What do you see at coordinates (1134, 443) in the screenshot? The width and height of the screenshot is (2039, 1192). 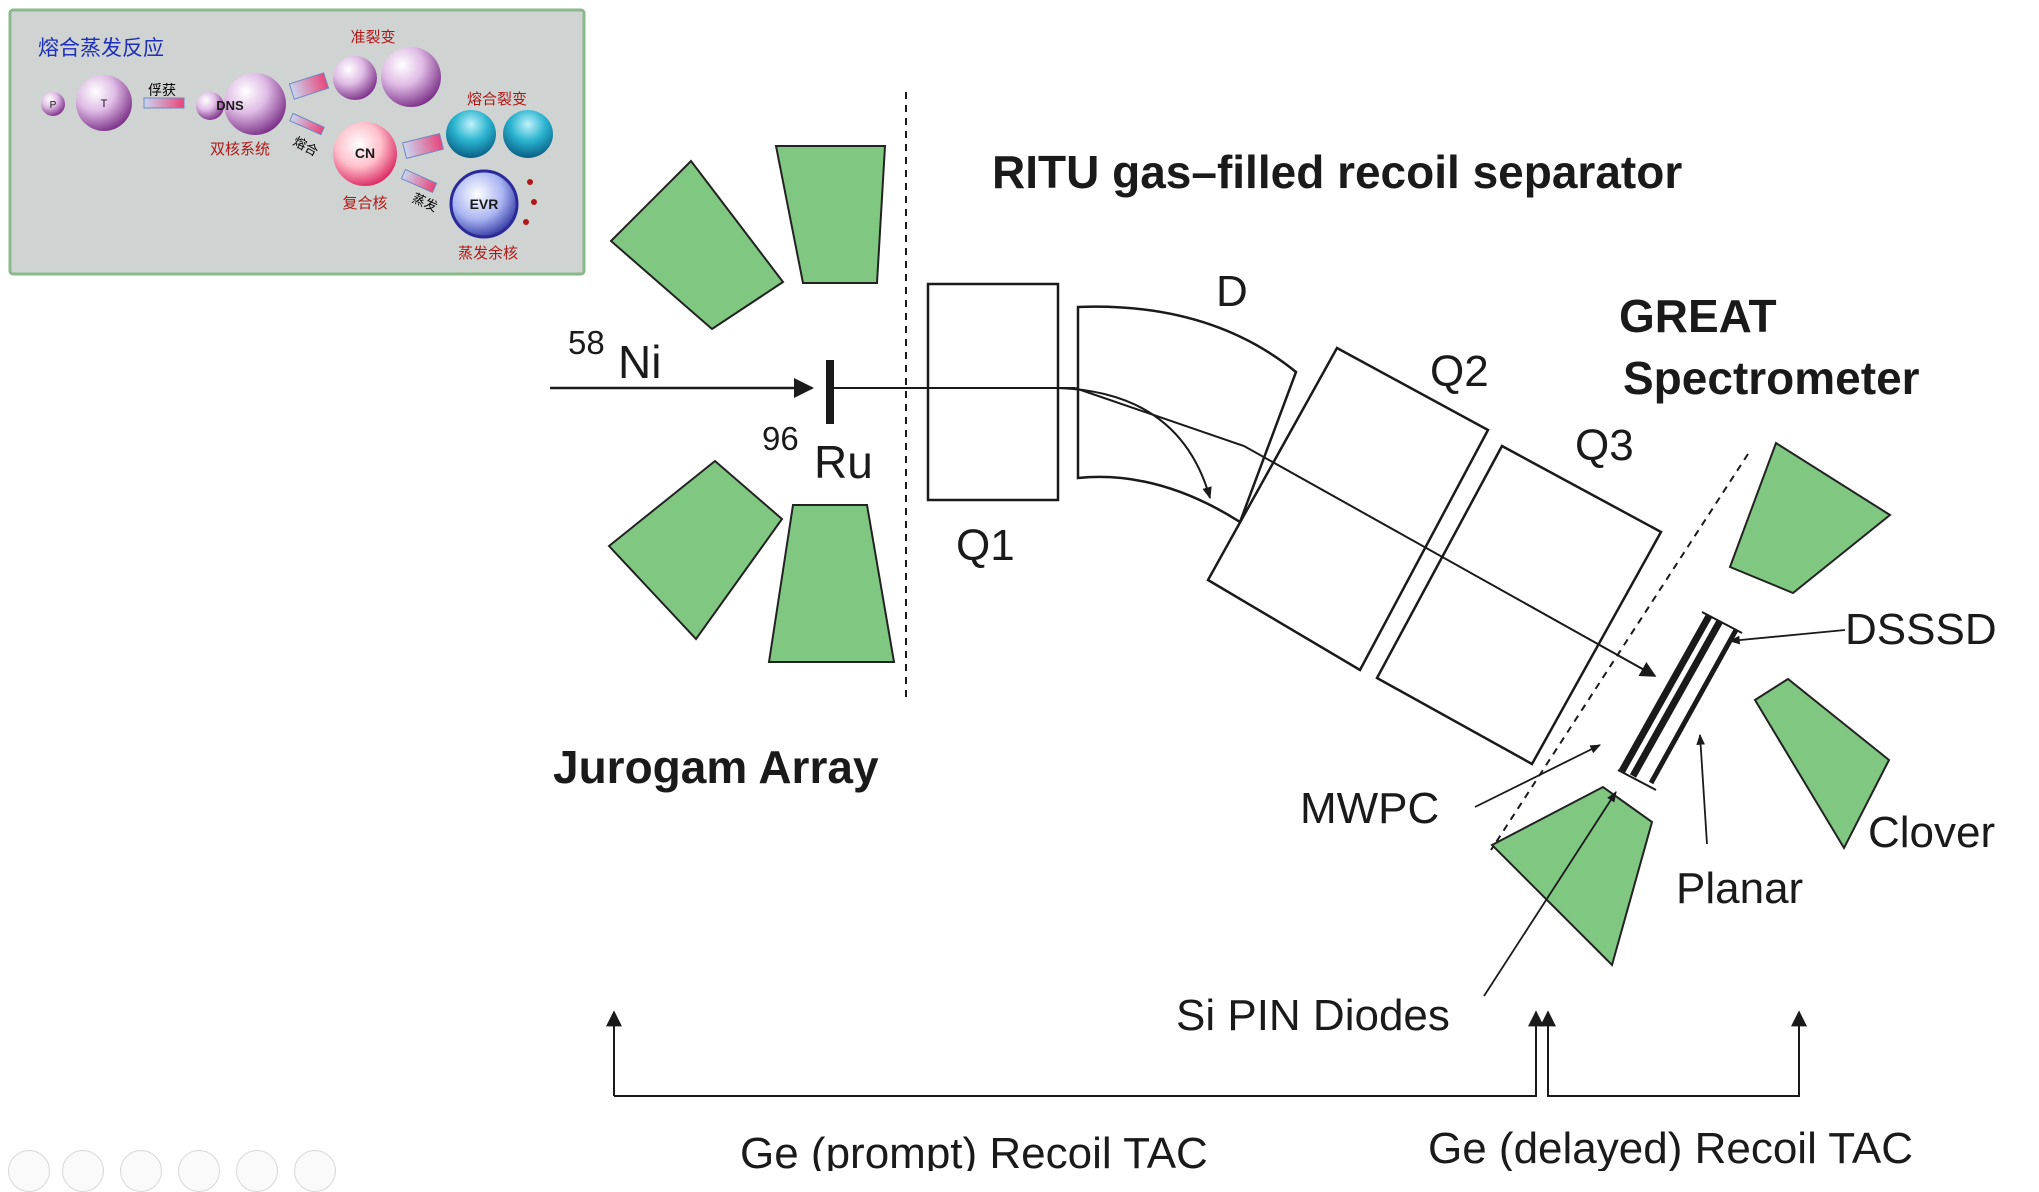 I see `dipole-deflection-arrow` at bounding box center [1134, 443].